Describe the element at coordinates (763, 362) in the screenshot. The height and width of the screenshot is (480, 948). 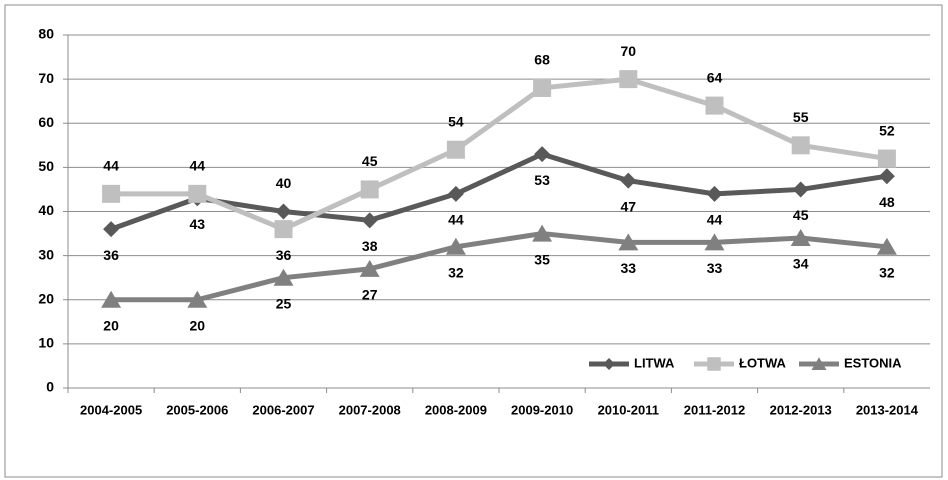
I see `legend-label: ŁOTWA` at that location.